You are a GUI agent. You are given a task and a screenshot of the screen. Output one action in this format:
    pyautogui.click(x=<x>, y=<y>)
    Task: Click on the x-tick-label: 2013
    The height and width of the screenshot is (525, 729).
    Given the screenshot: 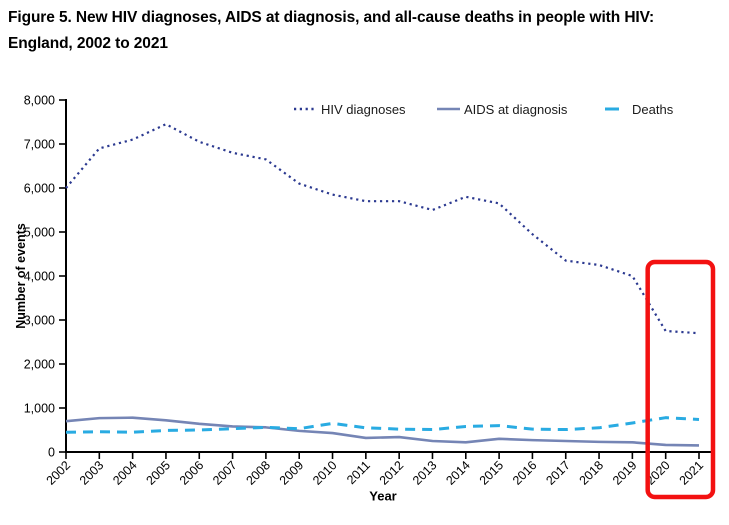 What is the action you would take?
    pyautogui.click(x=425, y=473)
    